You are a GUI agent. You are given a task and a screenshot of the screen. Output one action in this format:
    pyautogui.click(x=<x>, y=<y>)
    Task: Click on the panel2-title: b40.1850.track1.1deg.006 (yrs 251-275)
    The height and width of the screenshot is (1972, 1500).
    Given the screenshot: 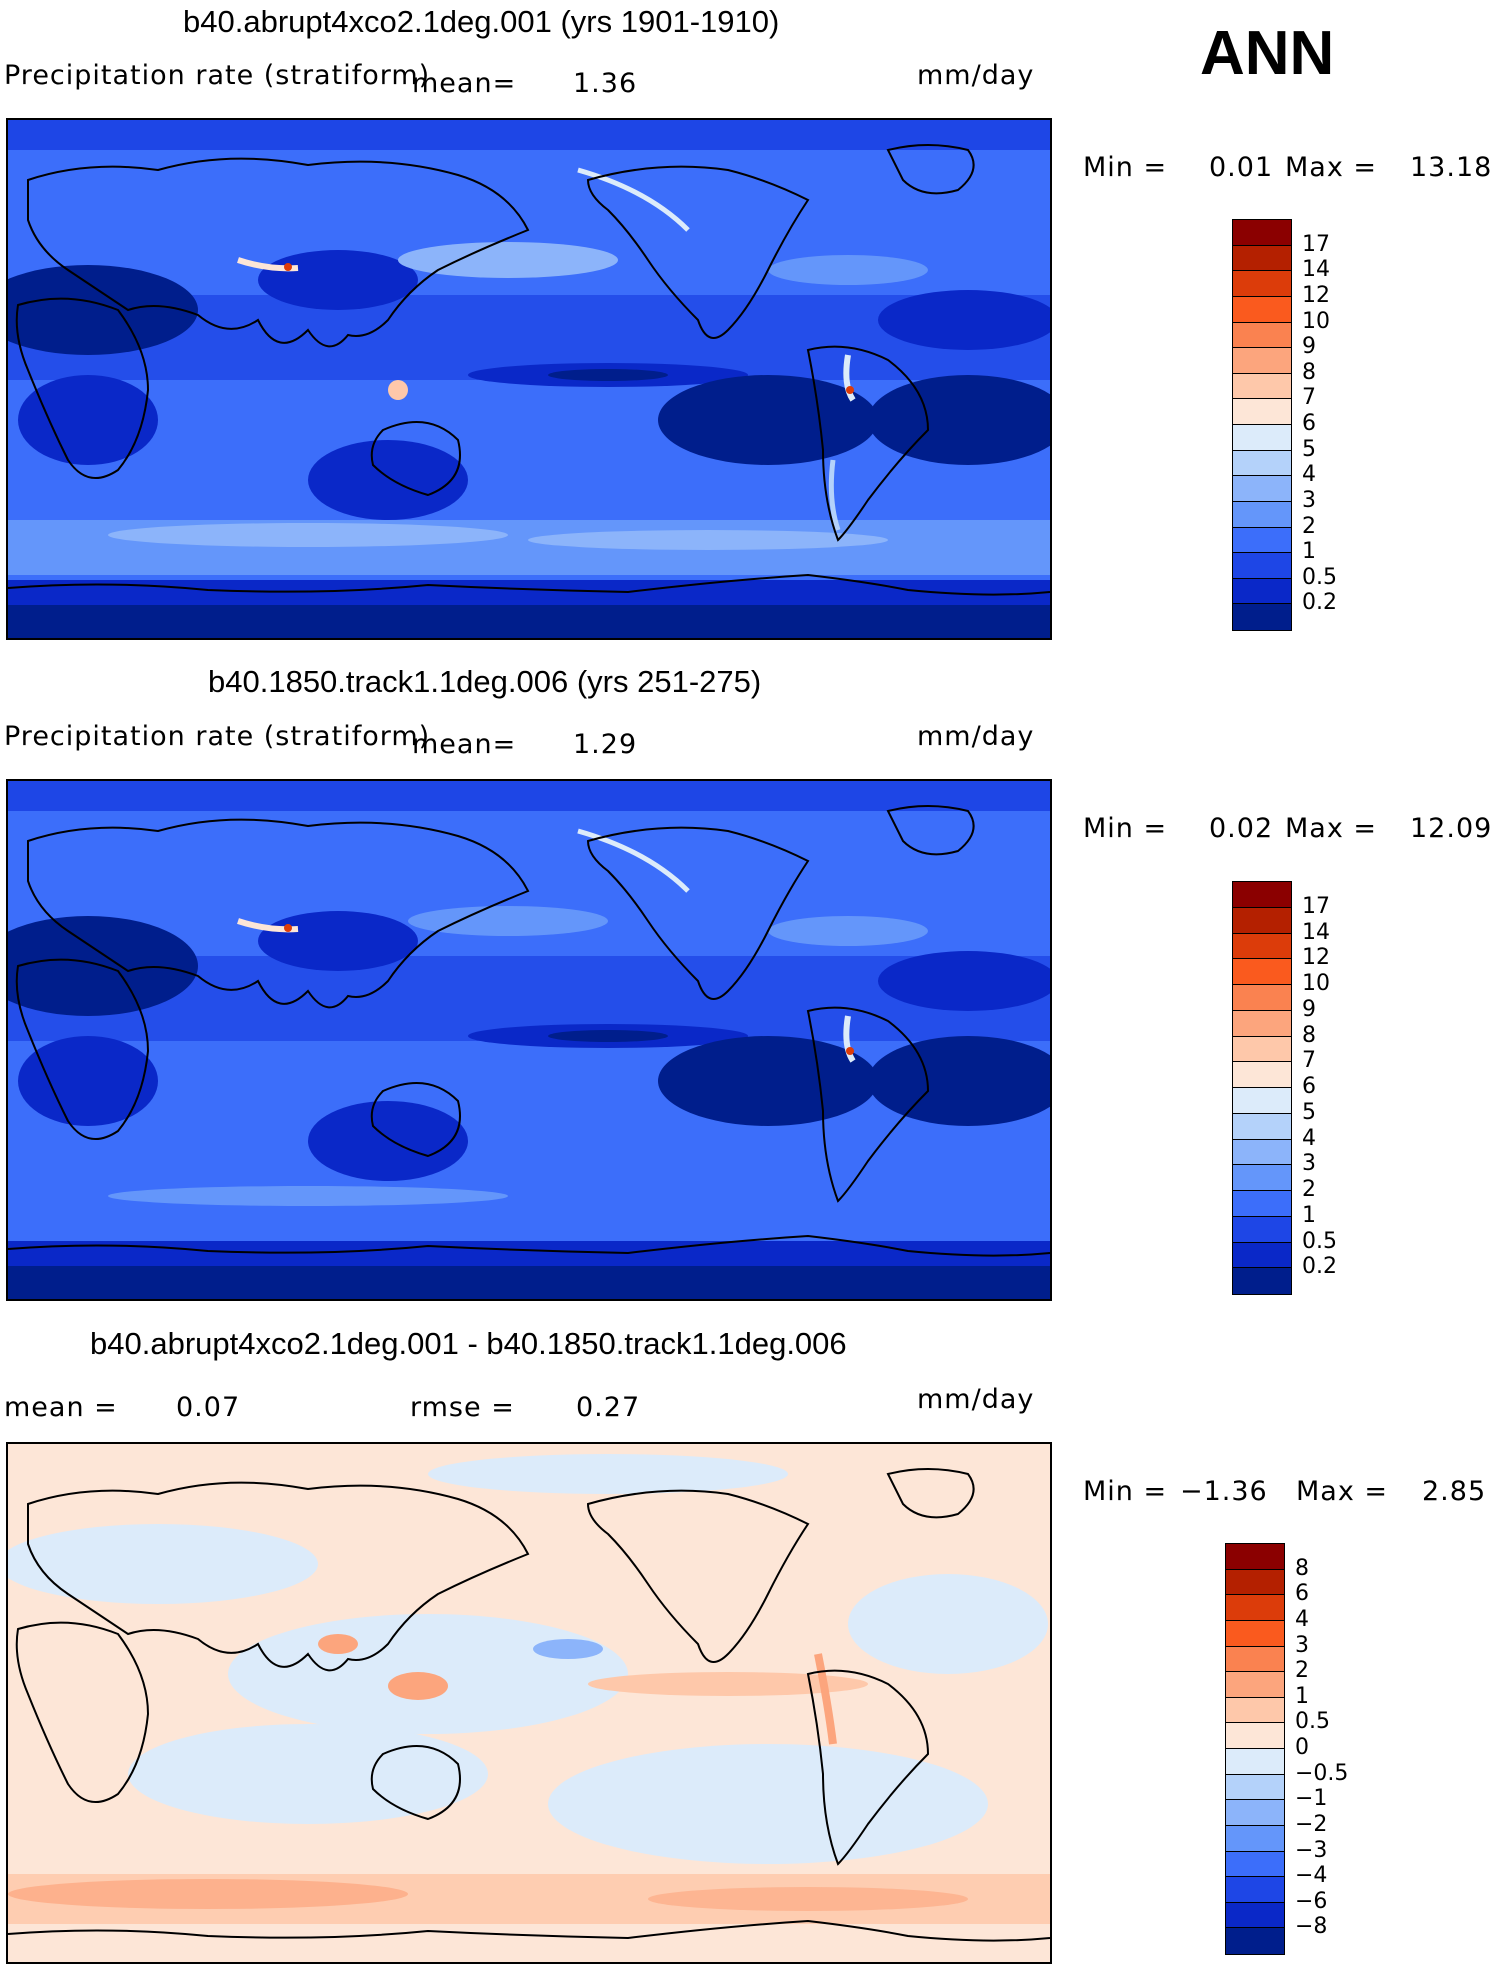 What is the action you would take?
    pyautogui.click(x=485, y=681)
    